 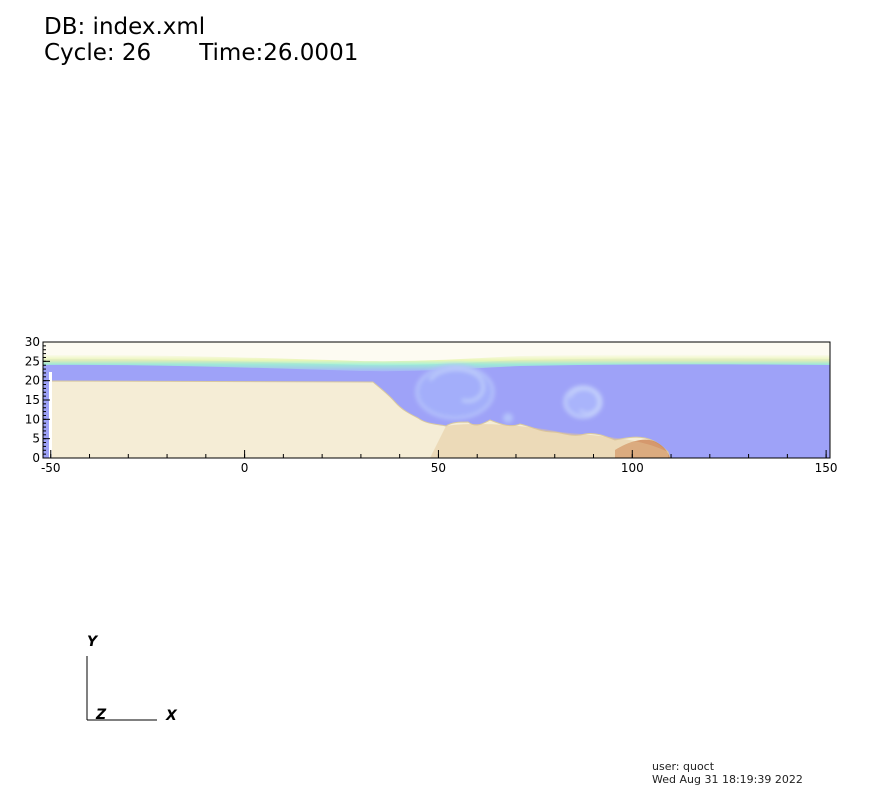 What do you see at coordinates (632, 468) in the screenshot?
I see `x-tick-label: 100` at bounding box center [632, 468].